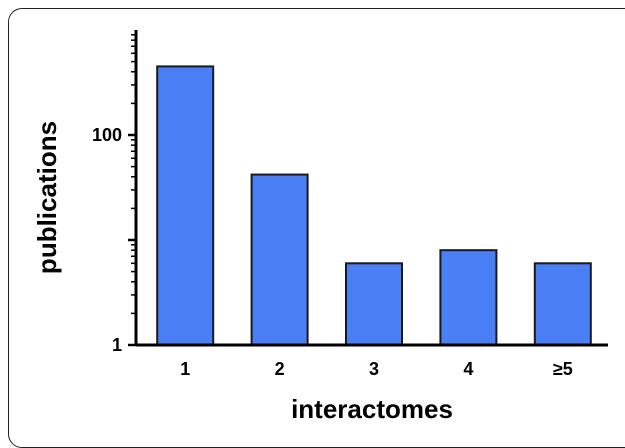 Image resolution: width=625 pixels, height=448 pixels. What do you see at coordinates (47, 197) in the screenshot?
I see `y-axis-label: publications` at bounding box center [47, 197].